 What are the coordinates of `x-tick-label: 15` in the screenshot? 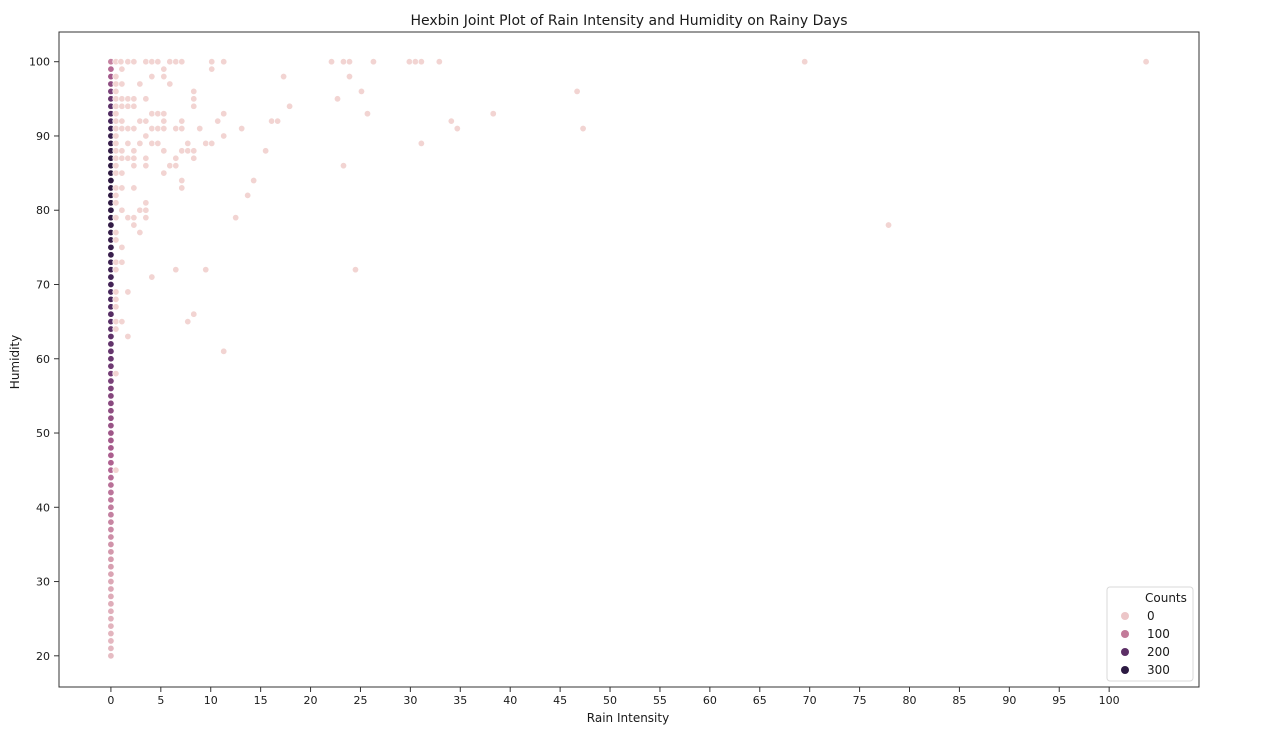 It's located at (261, 700).